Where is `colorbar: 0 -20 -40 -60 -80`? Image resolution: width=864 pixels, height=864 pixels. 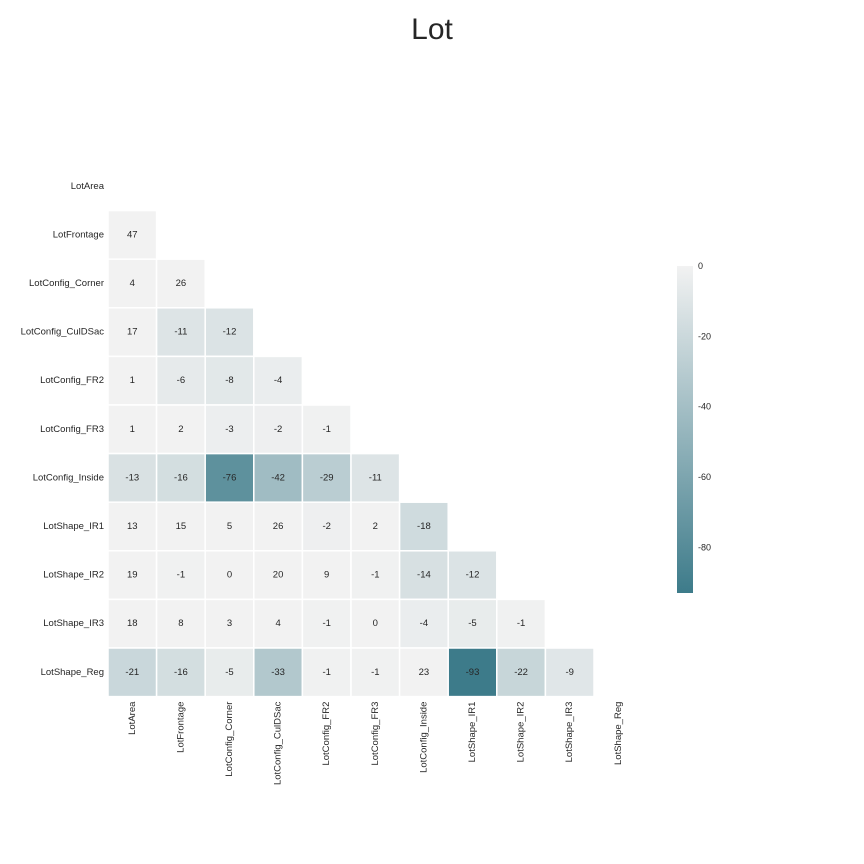
colorbar: 0 -20 -40 -60 -80 is located at coordinates (694, 427).